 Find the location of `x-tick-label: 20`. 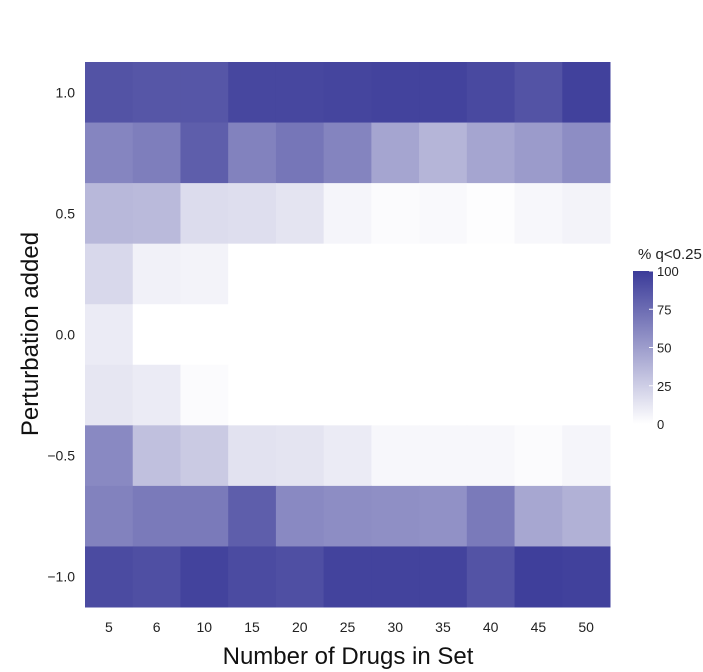

x-tick-label: 20 is located at coordinates (300, 627).